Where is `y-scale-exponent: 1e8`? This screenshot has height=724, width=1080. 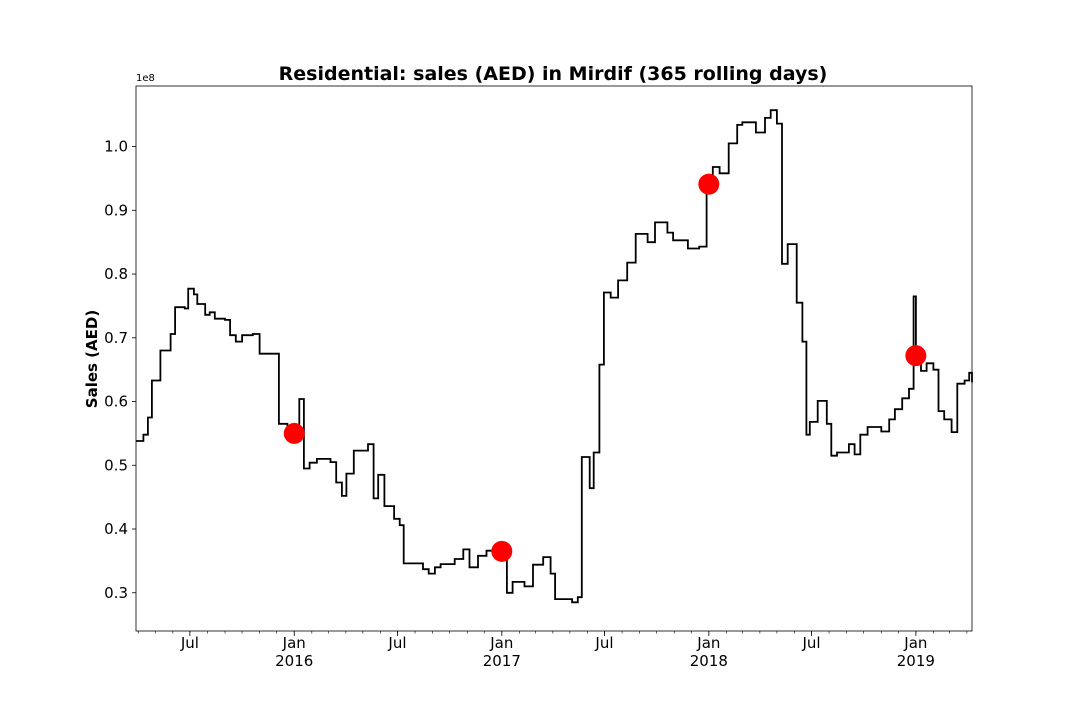 y-scale-exponent: 1e8 is located at coordinates (145, 78).